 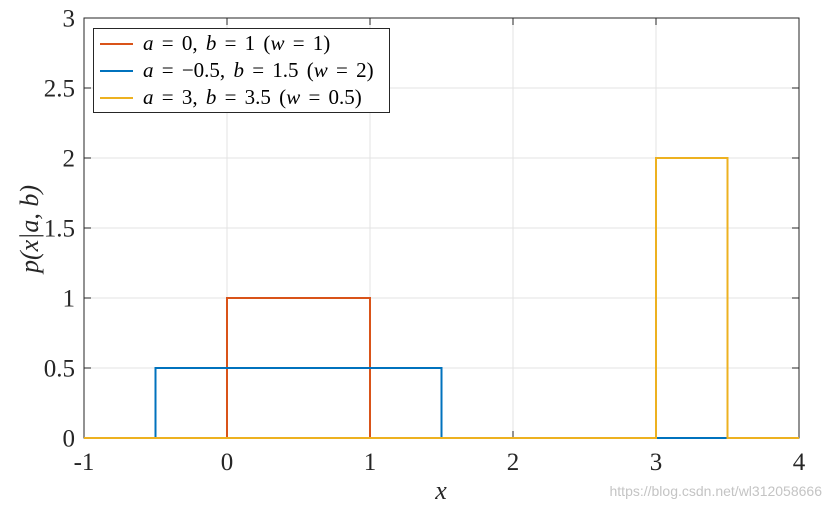 What do you see at coordinates (59, 89) in the screenshot?
I see `y-tick-label: 2.5` at bounding box center [59, 89].